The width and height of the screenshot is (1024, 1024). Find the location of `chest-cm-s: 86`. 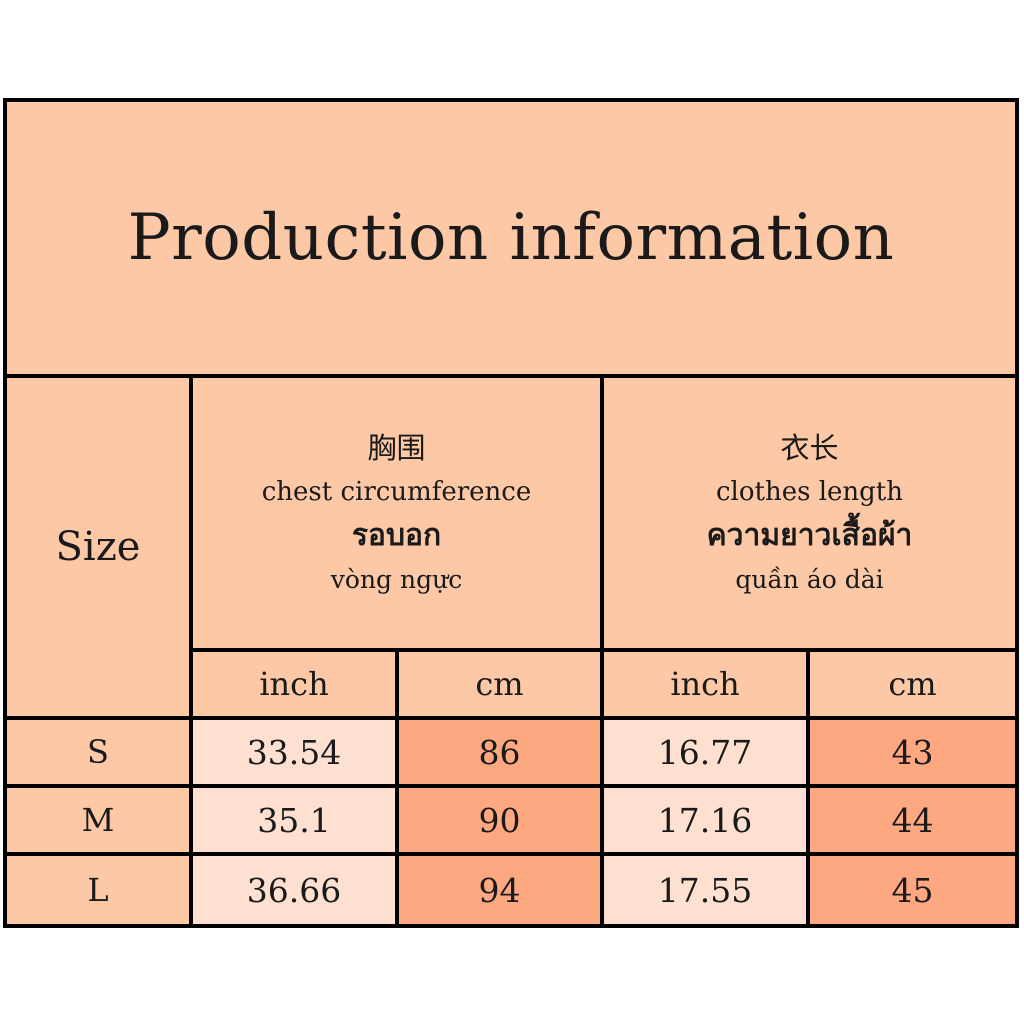

chest-cm-s: 86 is located at coordinates (499, 752).